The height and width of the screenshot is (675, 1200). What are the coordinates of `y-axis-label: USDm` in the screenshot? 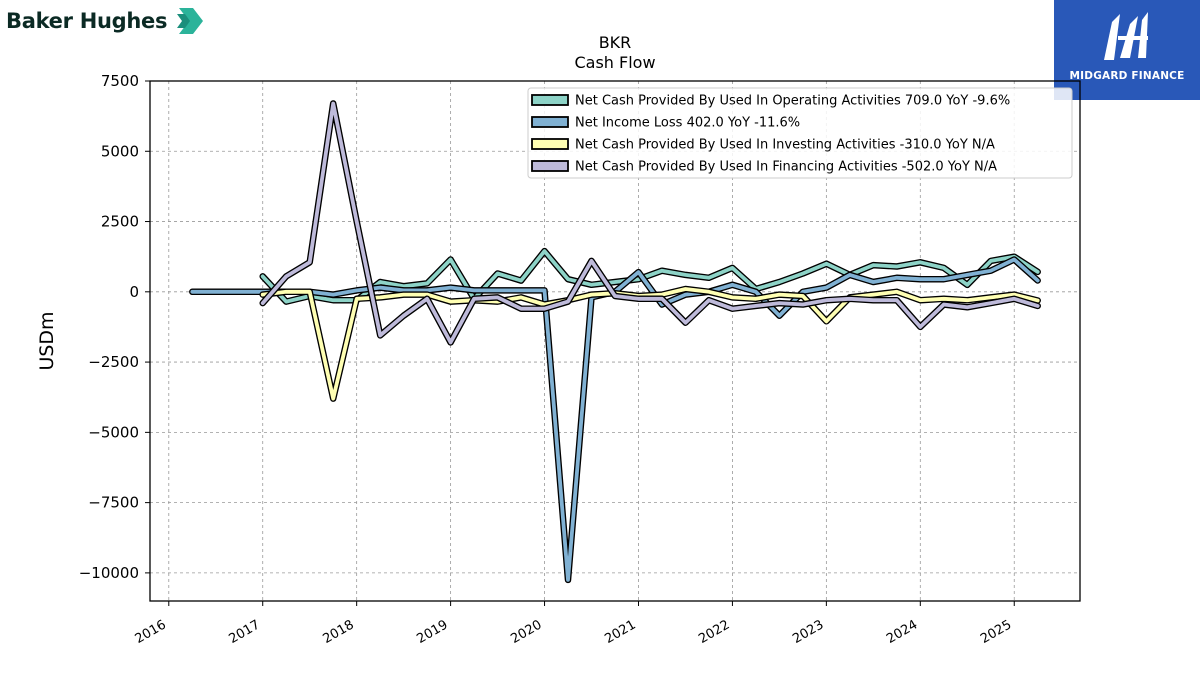 It's located at (47, 340).